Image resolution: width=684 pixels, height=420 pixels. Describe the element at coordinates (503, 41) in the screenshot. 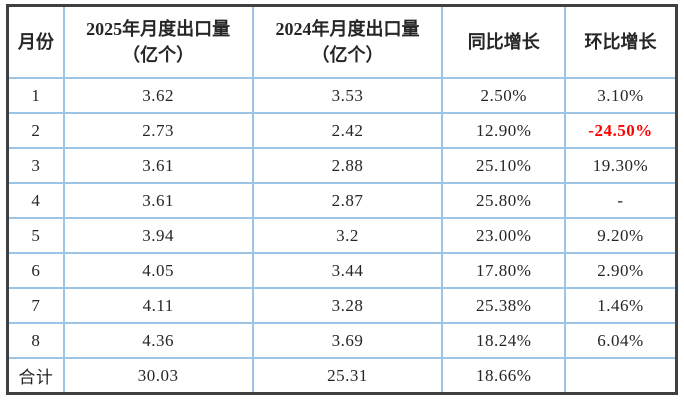

I see `header-yoy-growth: 同比增长` at that location.